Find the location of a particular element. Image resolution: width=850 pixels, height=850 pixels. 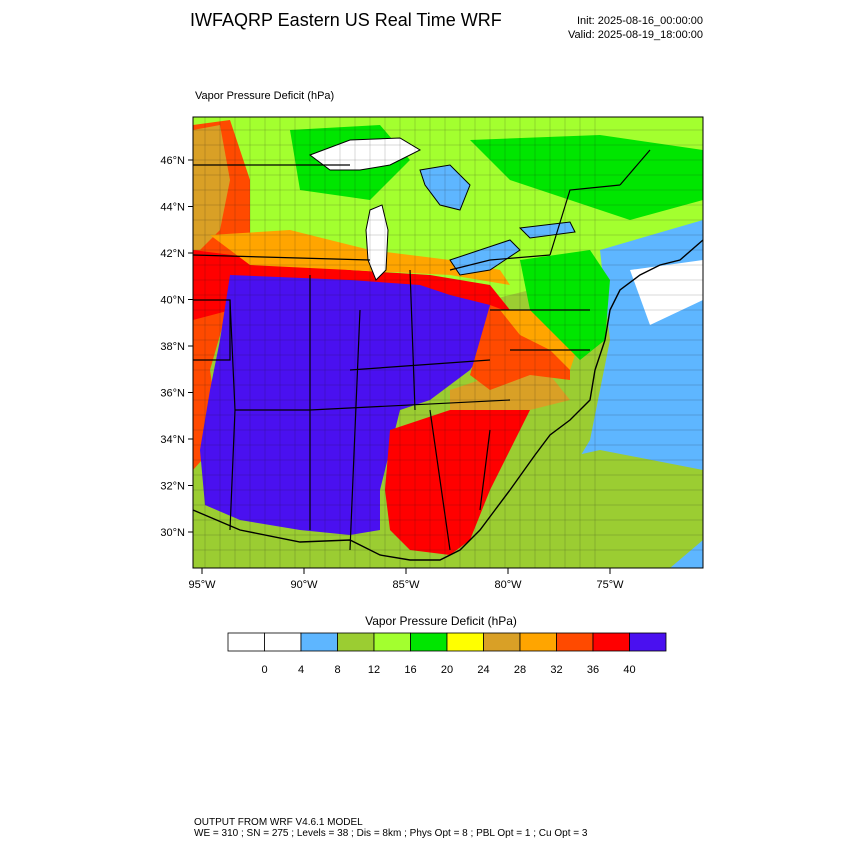

lat-tick-label: 44°N is located at coordinates (172, 208).